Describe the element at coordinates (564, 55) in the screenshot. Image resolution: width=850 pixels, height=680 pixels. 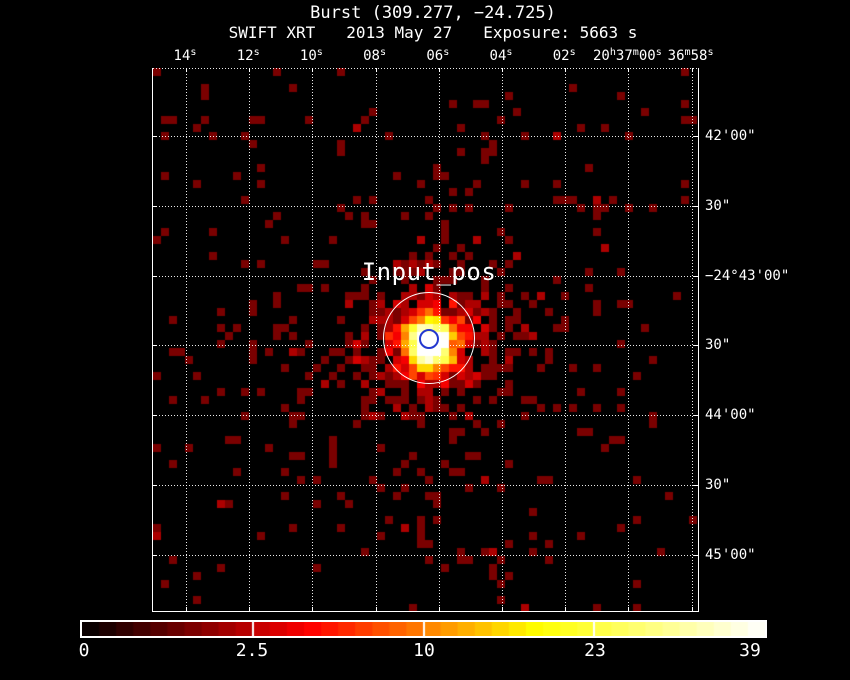
I see `ra-tick-label: 02s` at that location.